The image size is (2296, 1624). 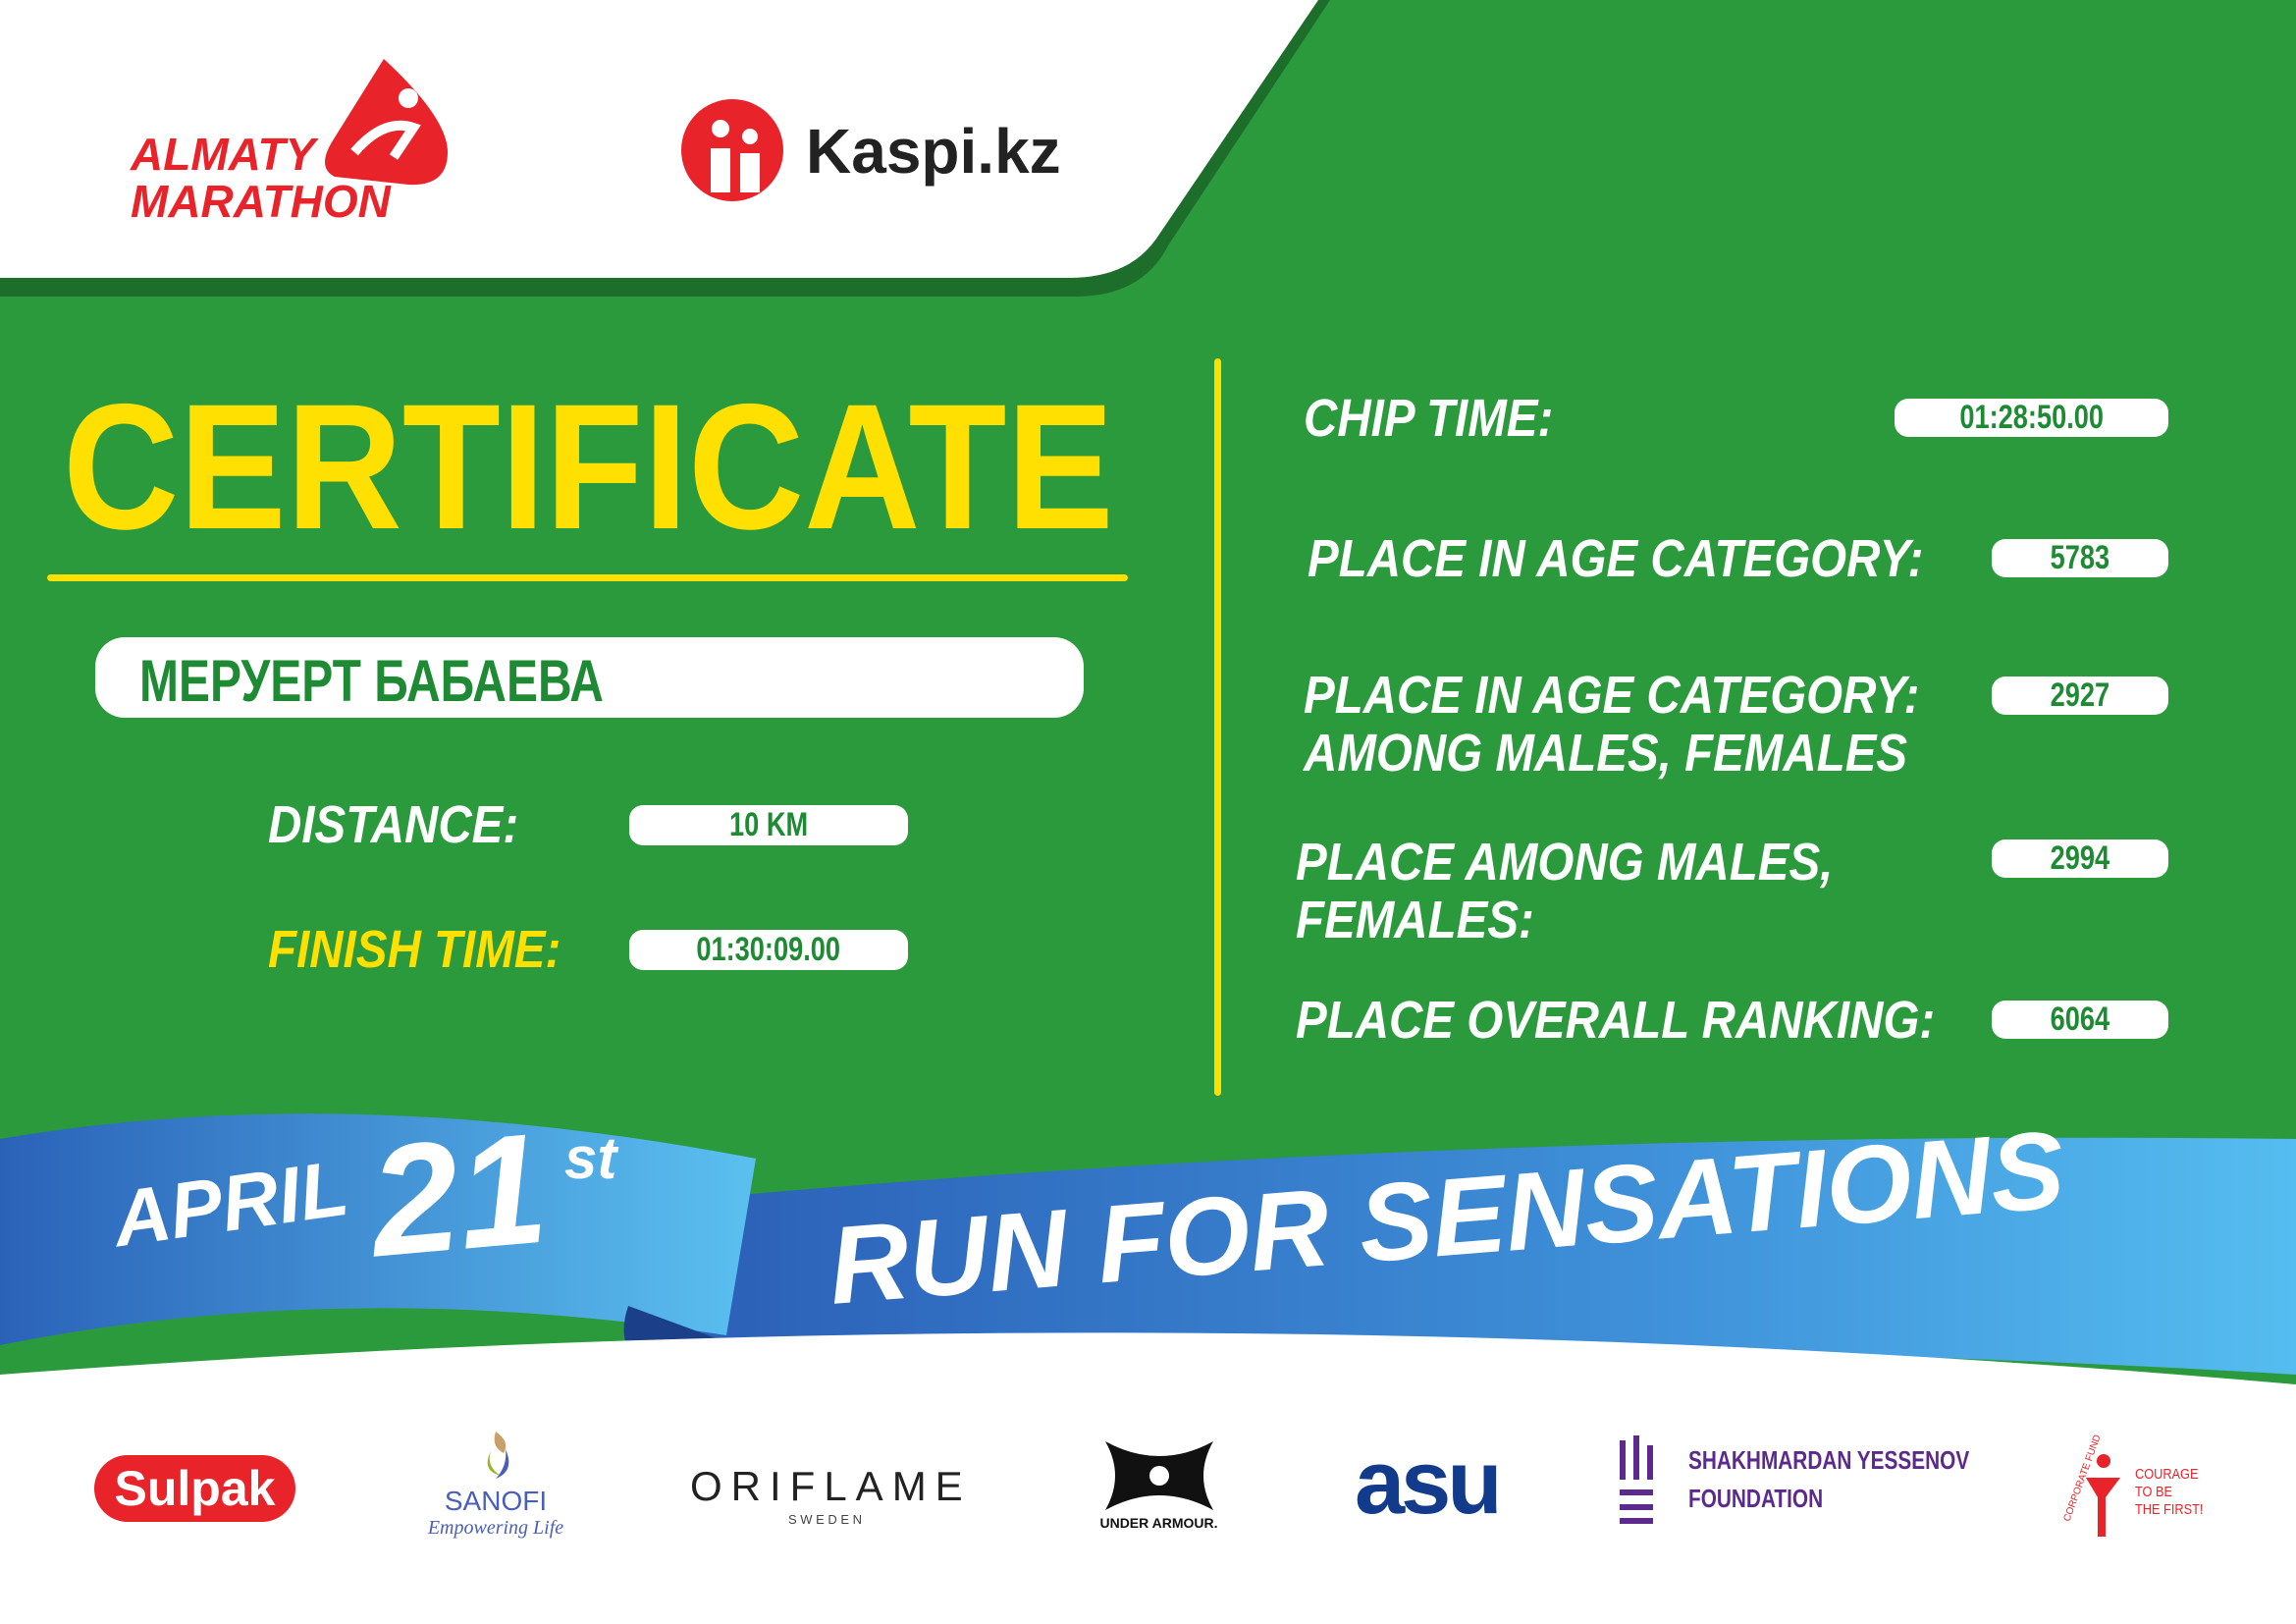 I want to click on ribbon-day: 21, so click(x=458, y=1194).